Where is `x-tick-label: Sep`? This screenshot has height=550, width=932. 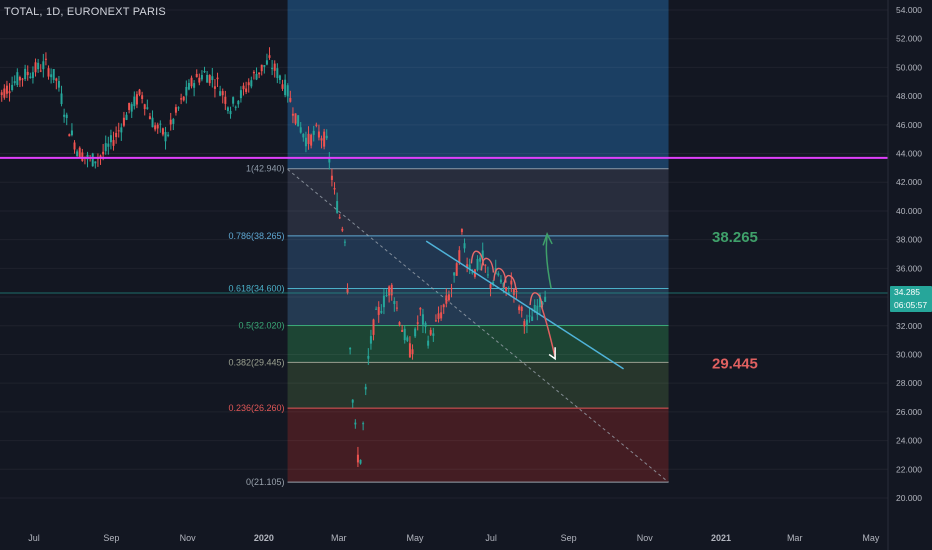
x-tick-label: Sep is located at coordinates (569, 538).